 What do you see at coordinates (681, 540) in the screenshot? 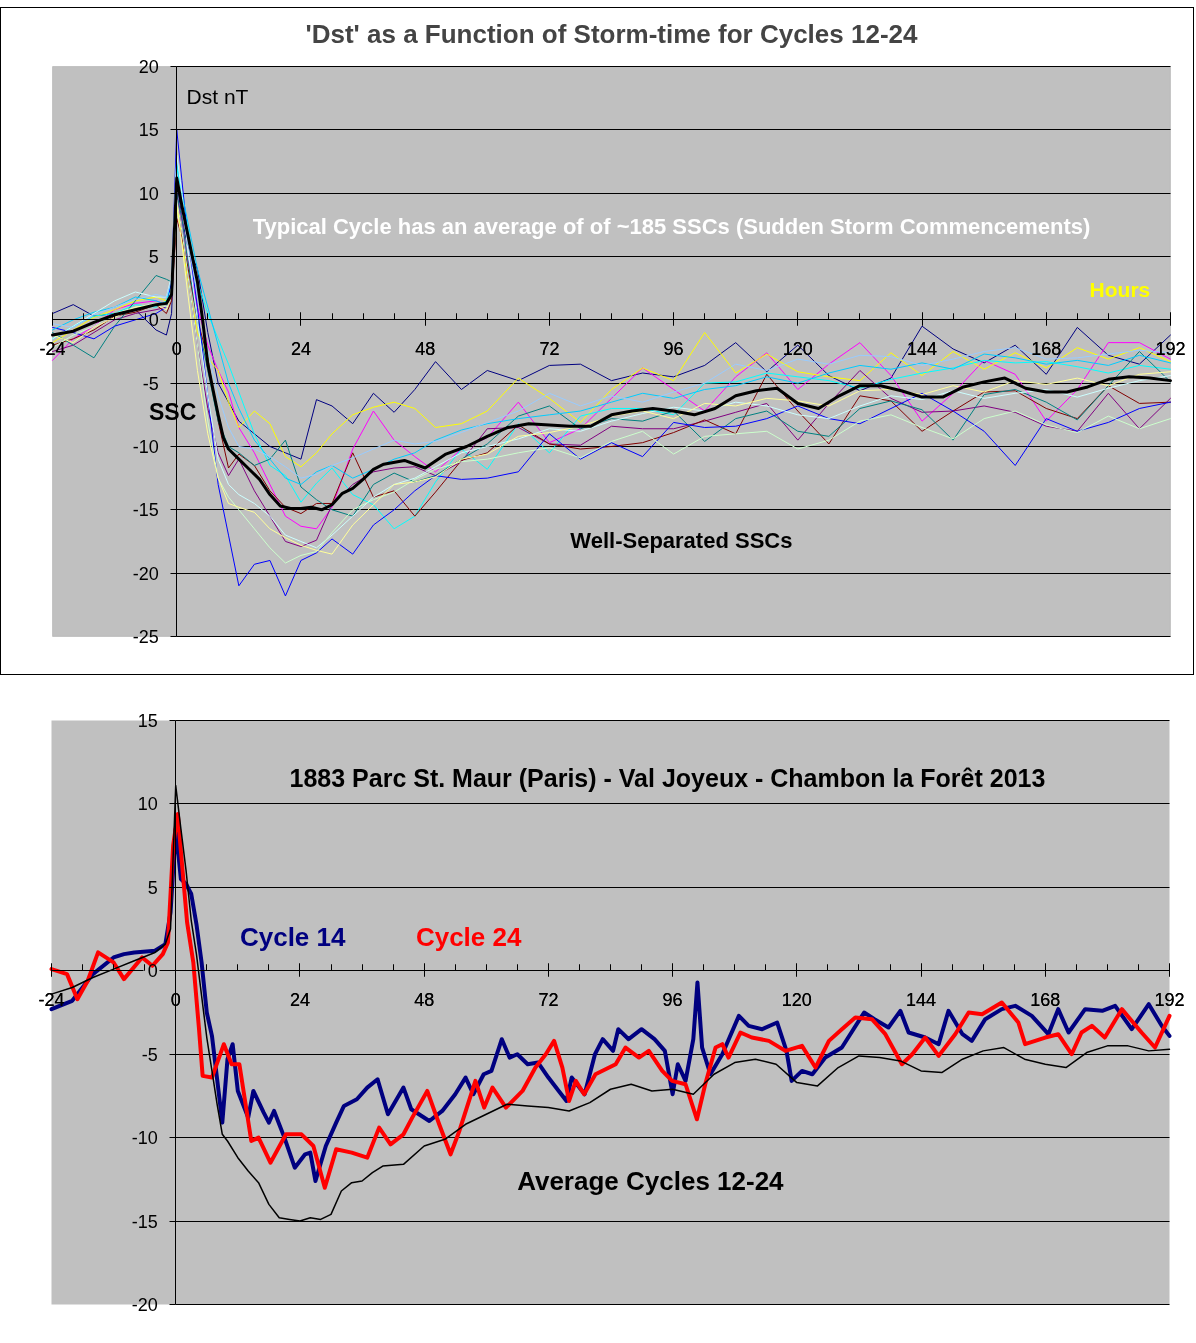
I see `annotation: Well-Separated SSCs` at bounding box center [681, 540].